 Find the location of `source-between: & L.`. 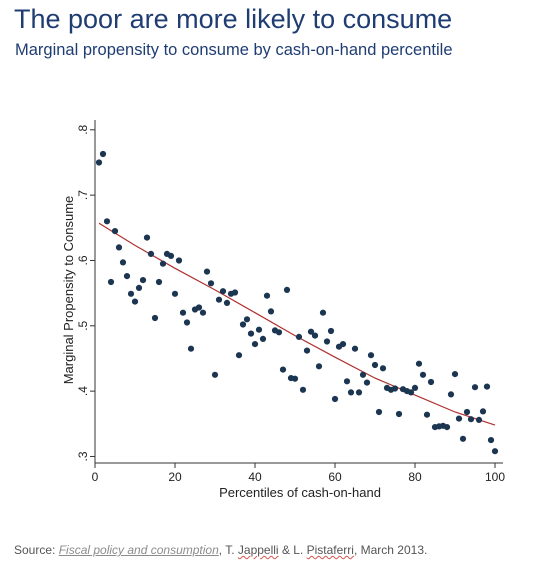

source-between: & L. is located at coordinates (292, 550).